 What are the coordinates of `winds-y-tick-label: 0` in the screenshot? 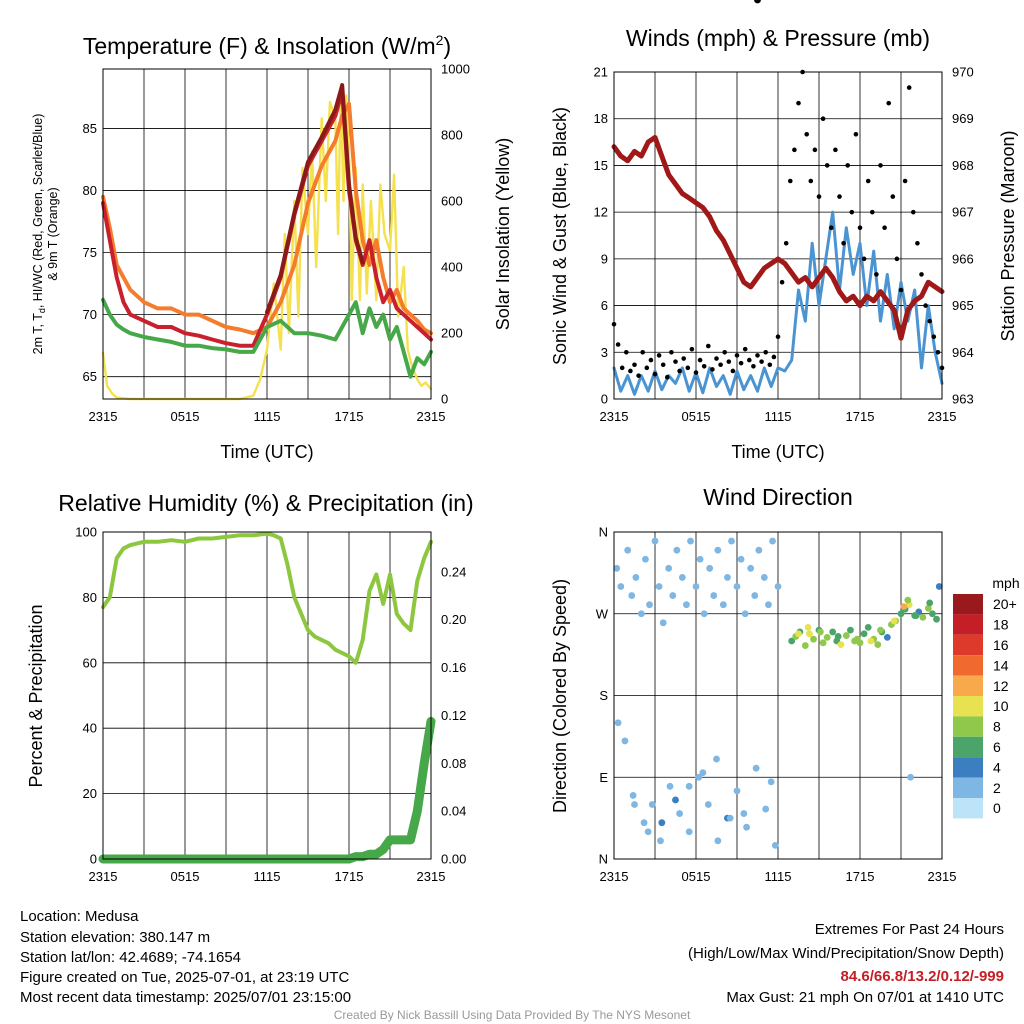 It's located at (604, 399).